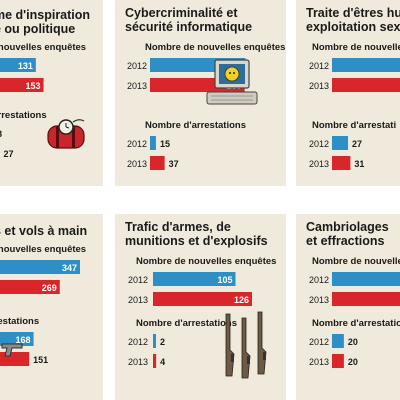  I want to click on panel-title-line: exploitation sexu, so click(353, 27).